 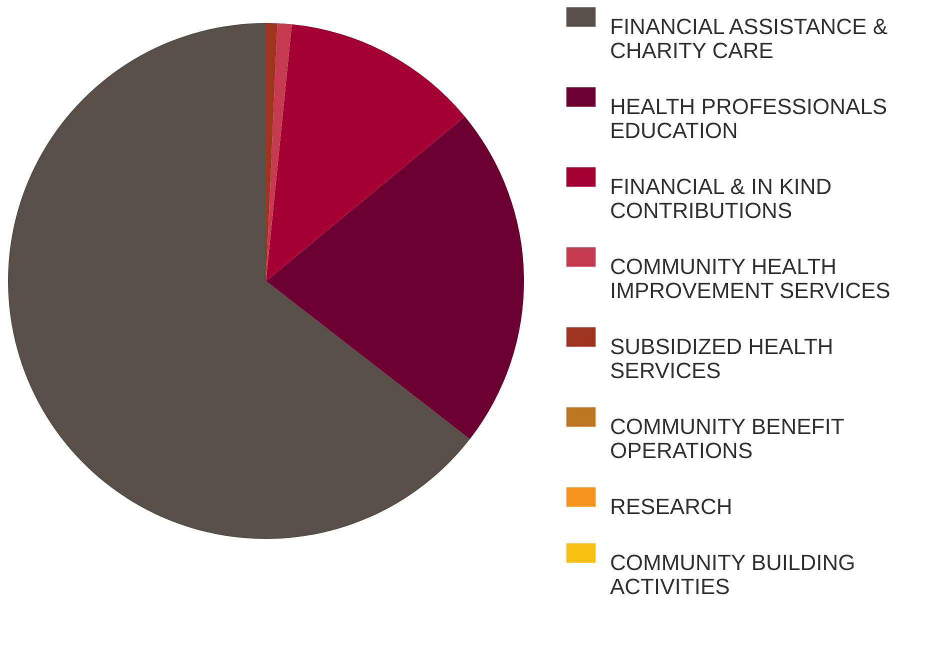 What do you see at coordinates (733, 574) in the screenshot?
I see `legend-label: COMMUNITY BUILDING ACTIVITIES` at bounding box center [733, 574].